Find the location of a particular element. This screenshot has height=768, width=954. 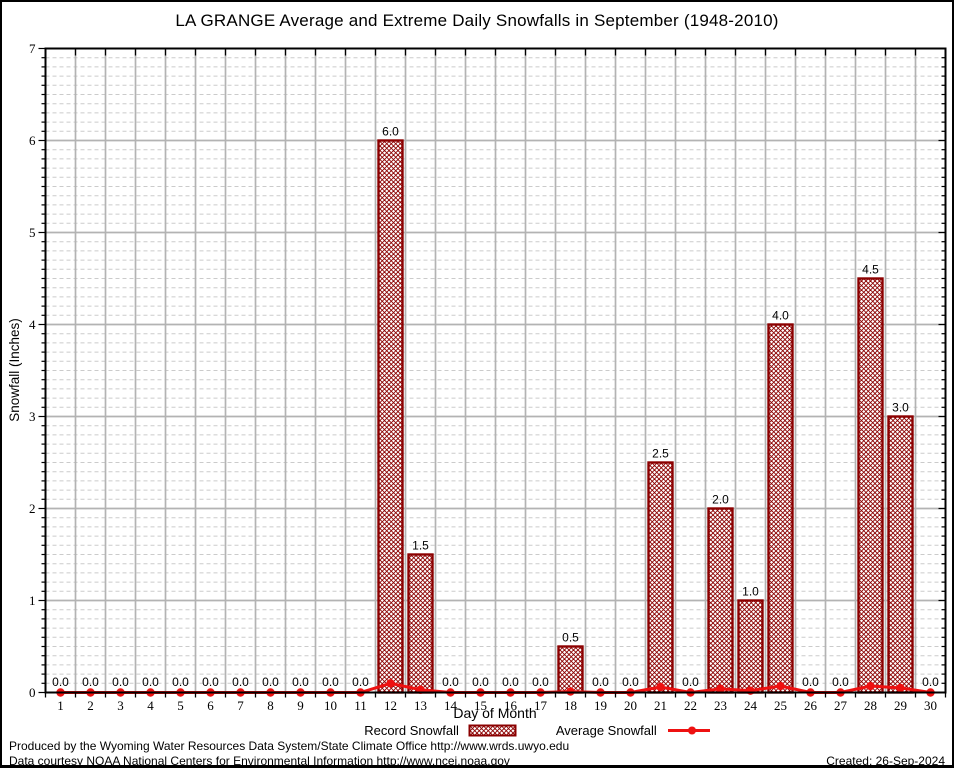

day-label-19: 19 is located at coordinates (600, 705).